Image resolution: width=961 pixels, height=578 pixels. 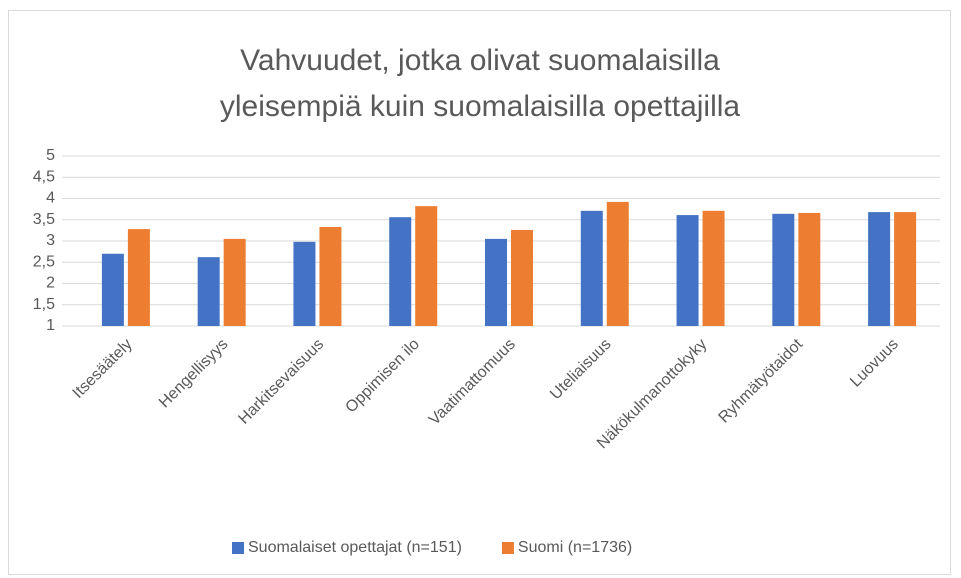 What do you see at coordinates (575, 547) in the screenshot?
I see `legend-label: Suomi (n=1736)` at bounding box center [575, 547].